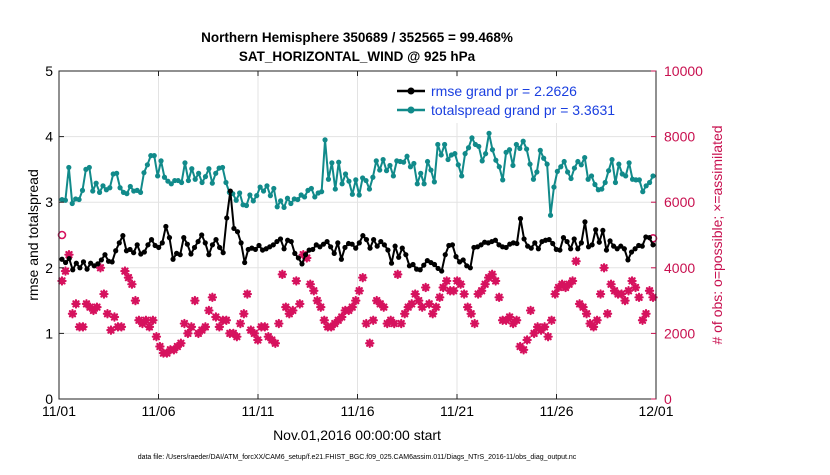 This screenshot has height=475, width=830. I want to click on y-tick-label-right: 0, so click(668, 399).